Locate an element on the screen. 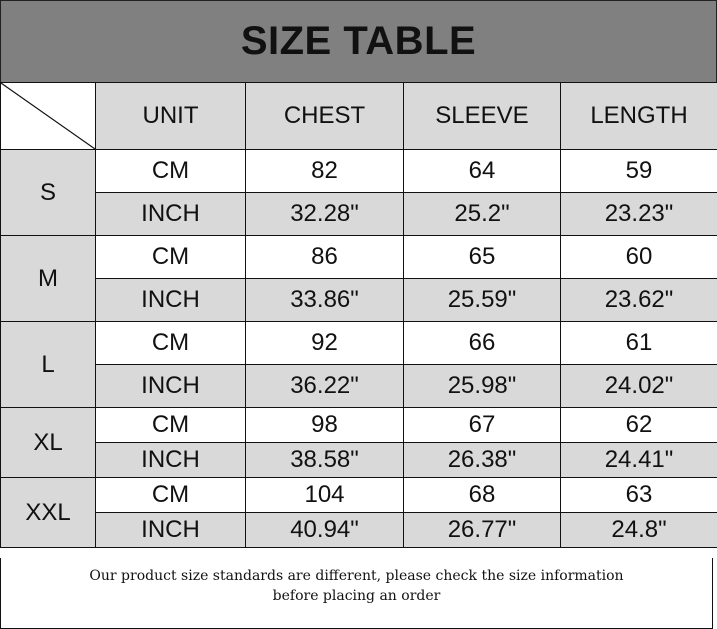  table-row: INCH 38.58" 26.38" 24.41" is located at coordinates (359, 460).